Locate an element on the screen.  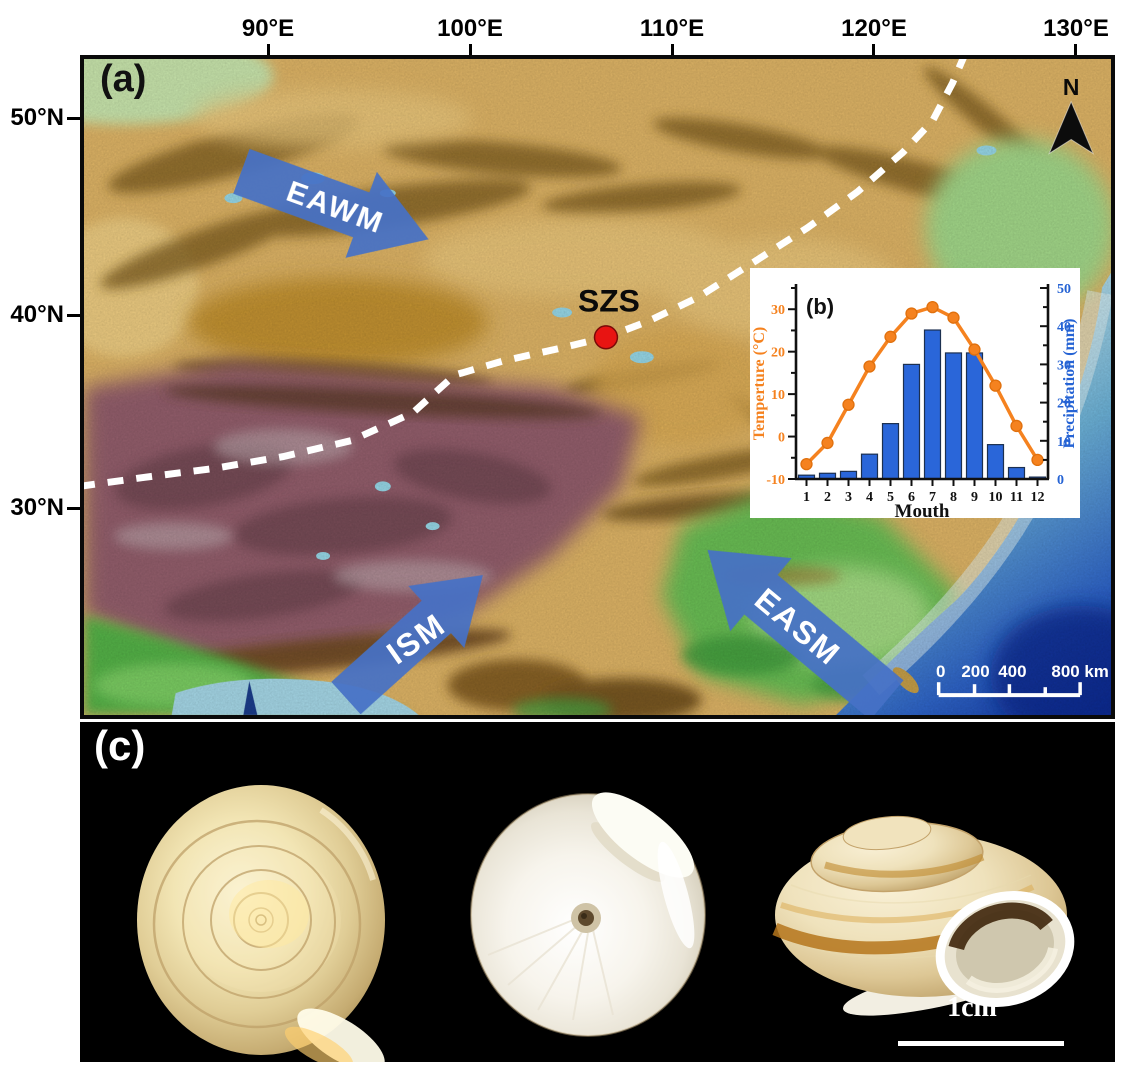
site-label: SZS is located at coordinates (609, 300).